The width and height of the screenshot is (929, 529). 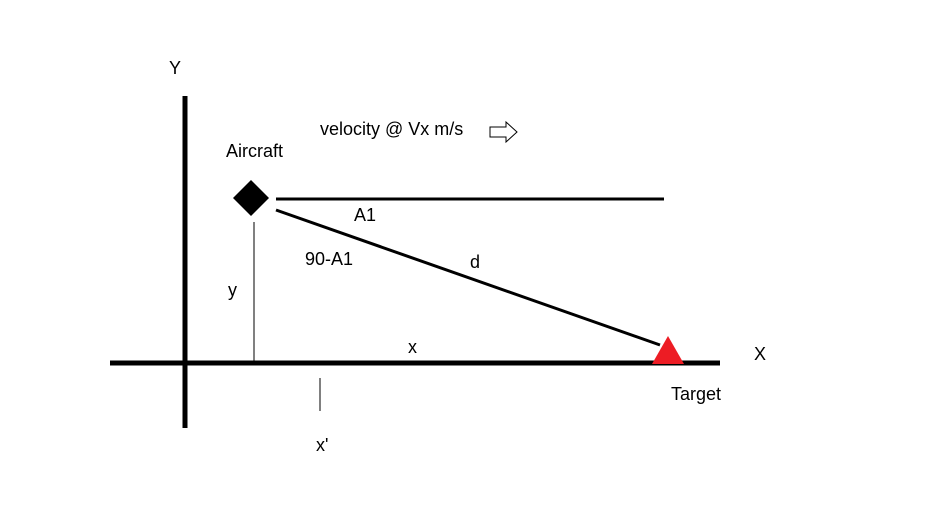 What do you see at coordinates (412, 347) in the screenshot?
I see `horizontal-x-label: x` at bounding box center [412, 347].